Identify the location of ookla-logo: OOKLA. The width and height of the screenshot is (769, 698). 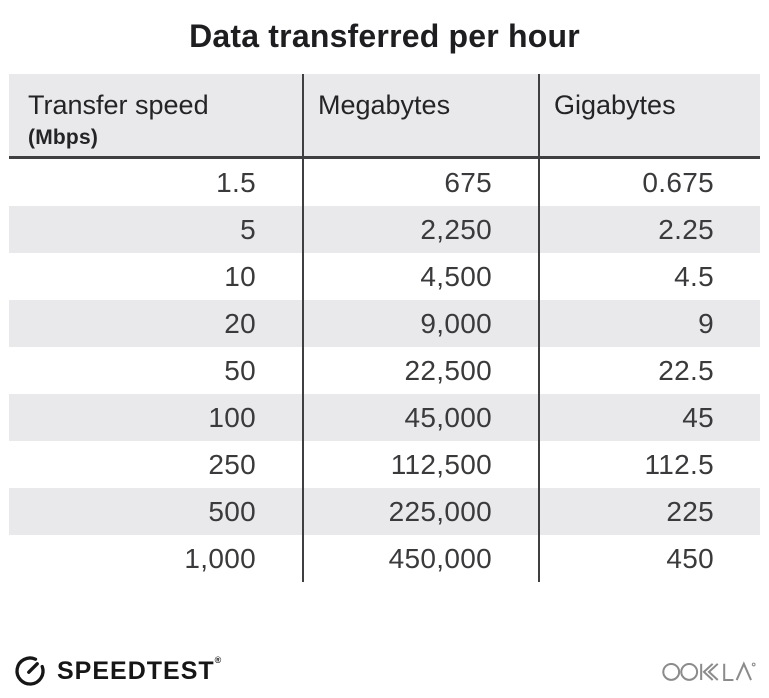
(709, 671).